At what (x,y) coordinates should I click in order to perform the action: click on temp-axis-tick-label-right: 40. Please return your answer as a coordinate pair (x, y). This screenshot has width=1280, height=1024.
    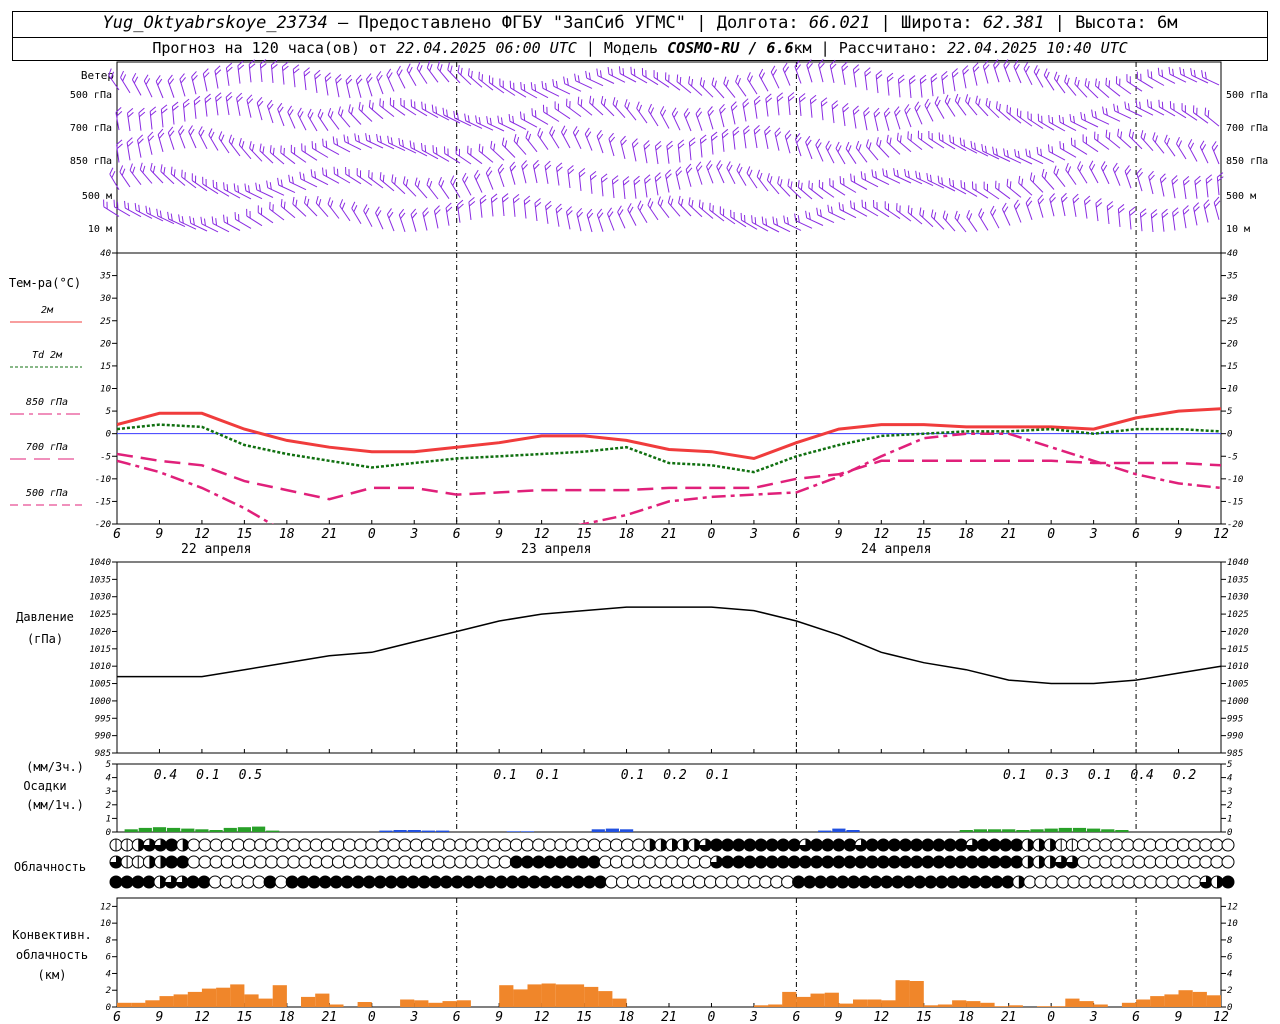
    Looking at the image, I should click on (1232, 254).